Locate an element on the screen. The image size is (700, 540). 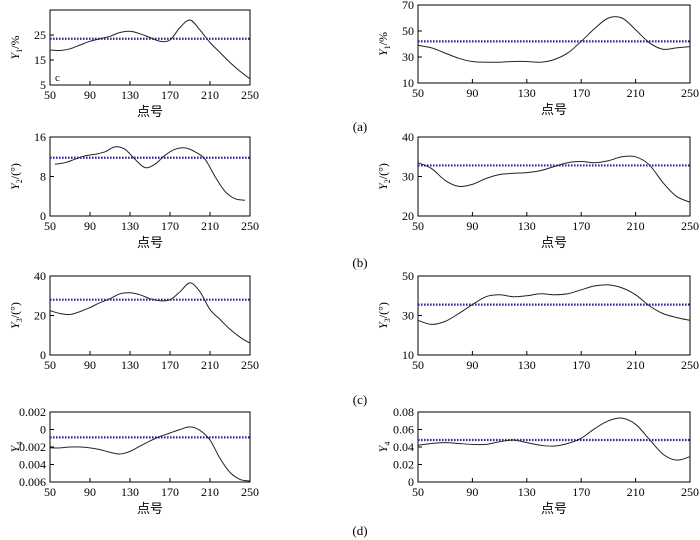
row-label: (d) is located at coordinates (359, 530).